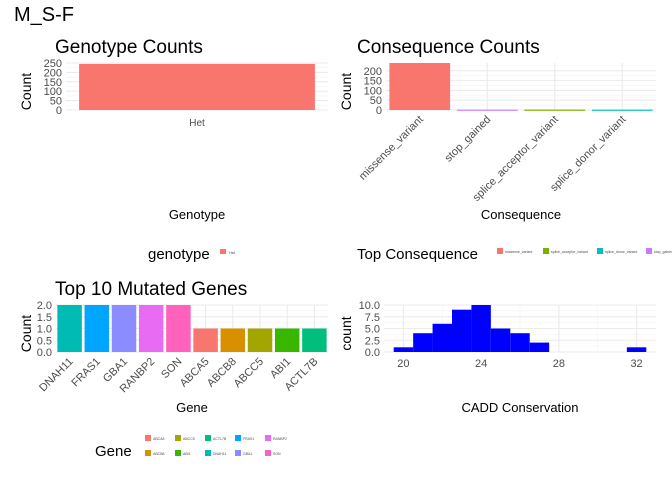 This screenshot has height=480, width=672. What do you see at coordinates (232, 252) in the screenshot?
I see `legend-label: Het` at bounding box center [232, 252].